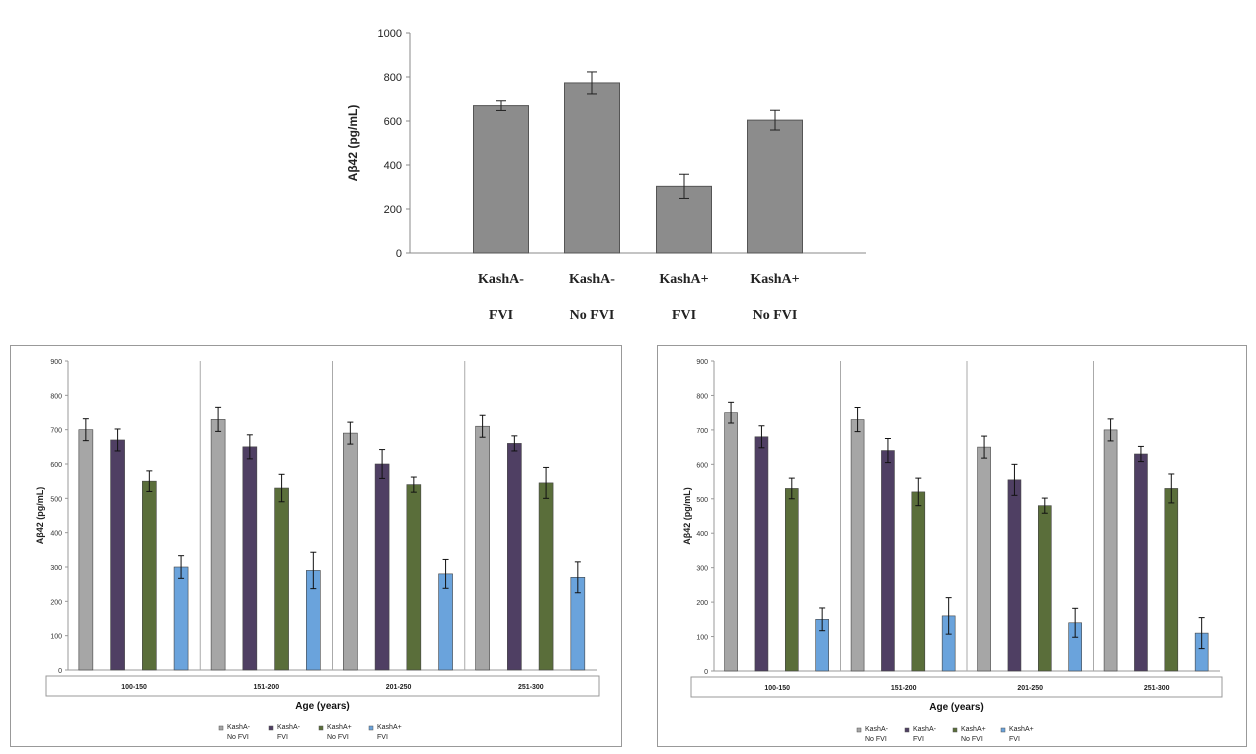  What do you see at coordinates (702, 362) in the screenshot?
I see `y-tick-label: 900` at bounding box center [702, 362].